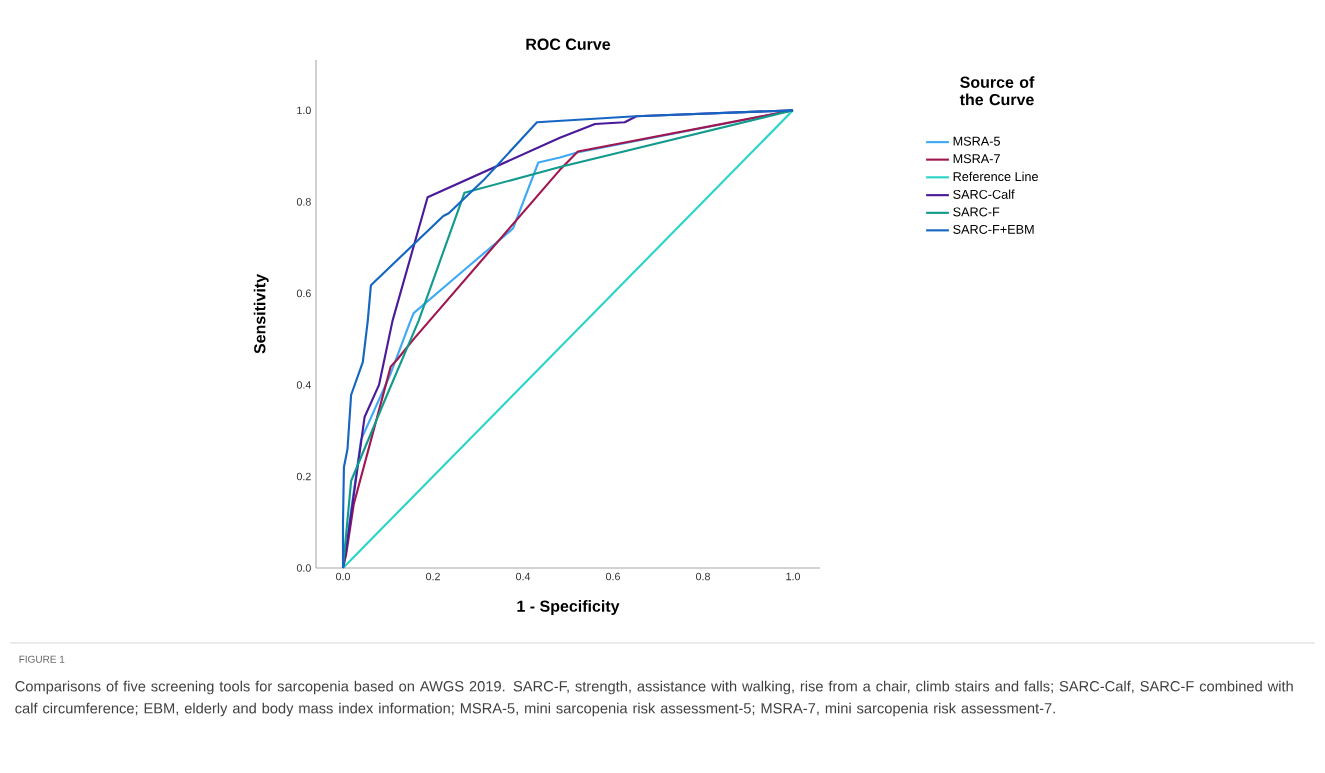 Image resolution: width=1325 pixels, height=773 pixels. What do you see at coordinates (997, 91) in the screenshot?
I see `legend-title: Source of the Curve` at bounding box center [997, 91].